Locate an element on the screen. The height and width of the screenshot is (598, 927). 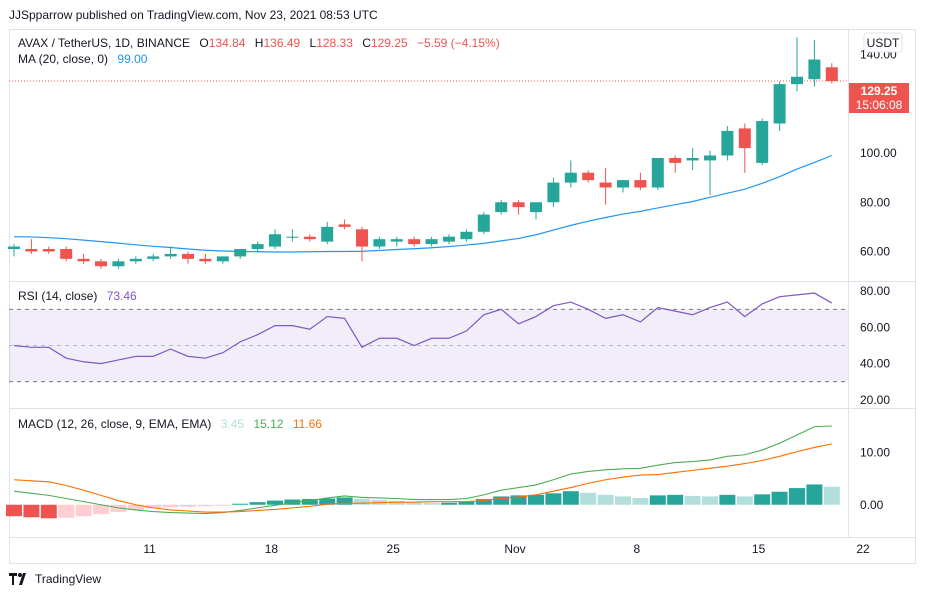
time-axis-tick: 8 is located at coordinates (636, 549).